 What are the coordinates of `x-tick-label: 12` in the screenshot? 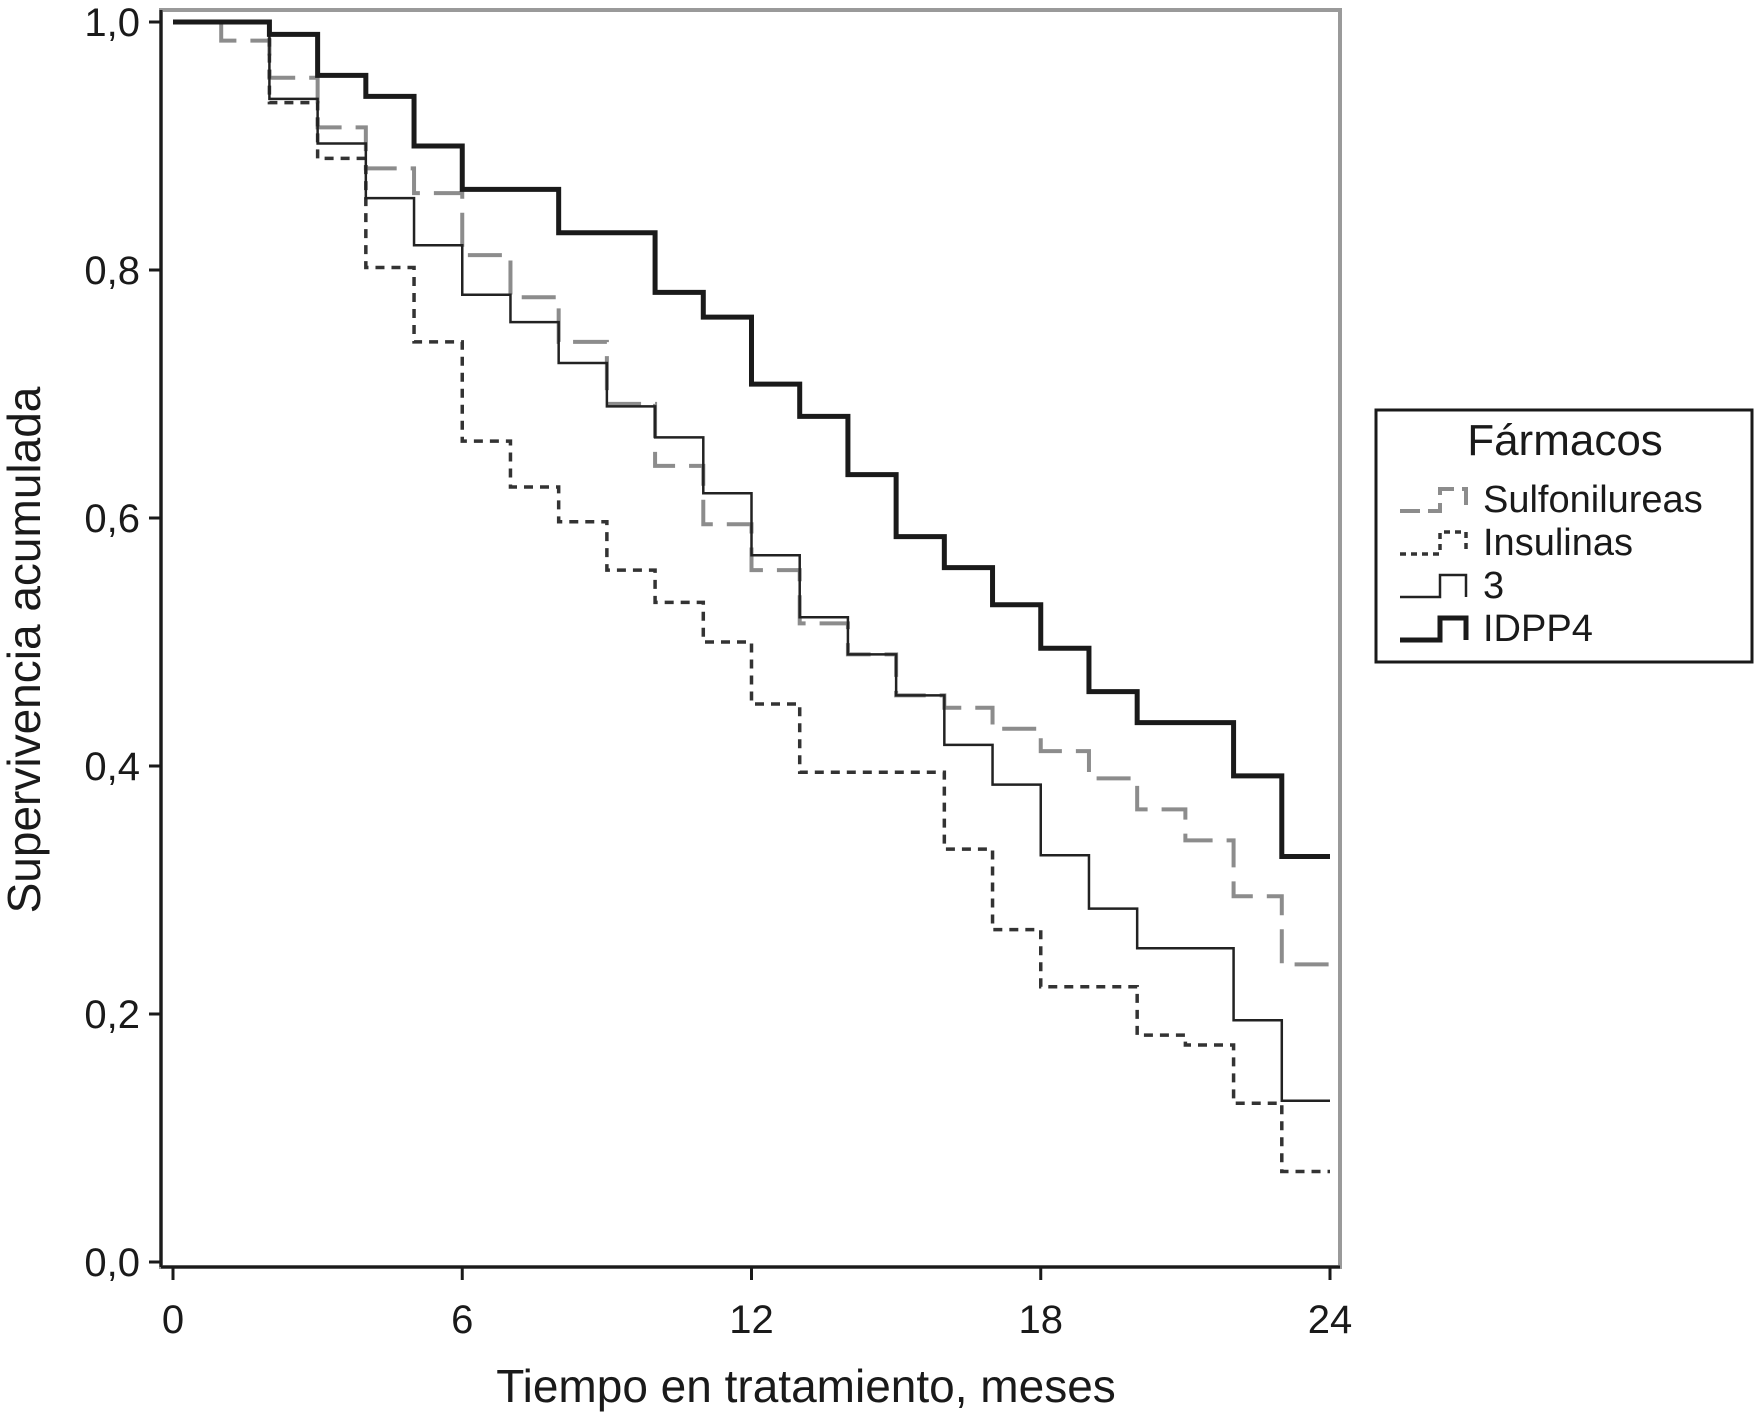 It's located at (751, 1320).